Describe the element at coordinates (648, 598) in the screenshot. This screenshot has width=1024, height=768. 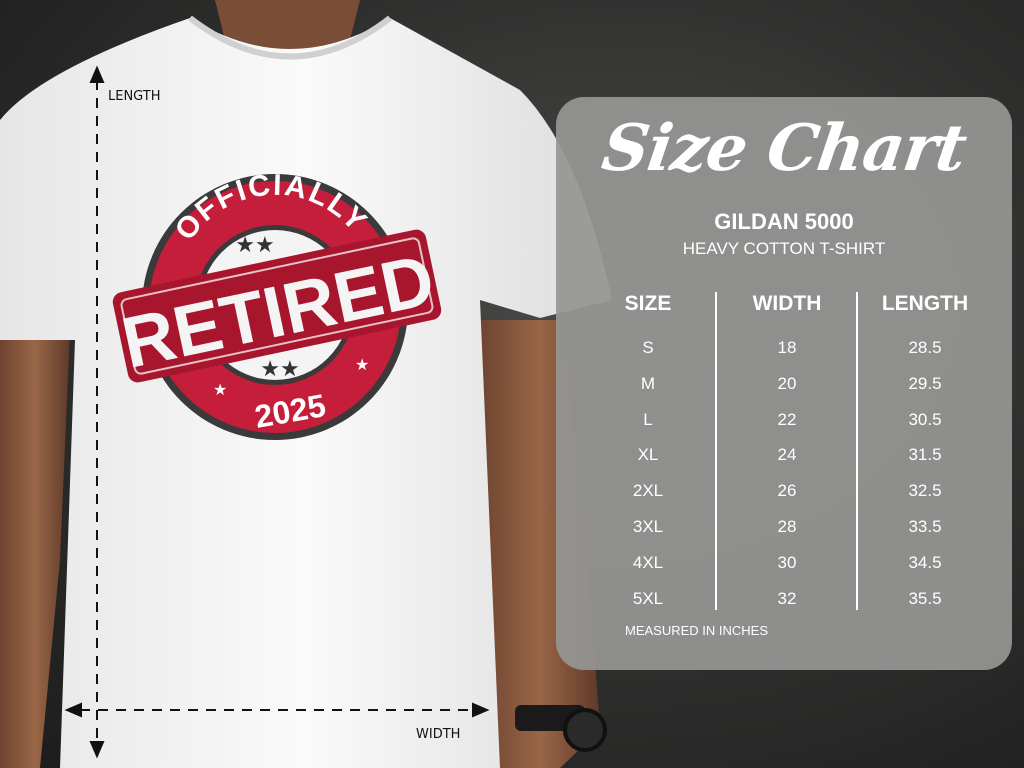
I see `table-cell: 5XL` at that location.